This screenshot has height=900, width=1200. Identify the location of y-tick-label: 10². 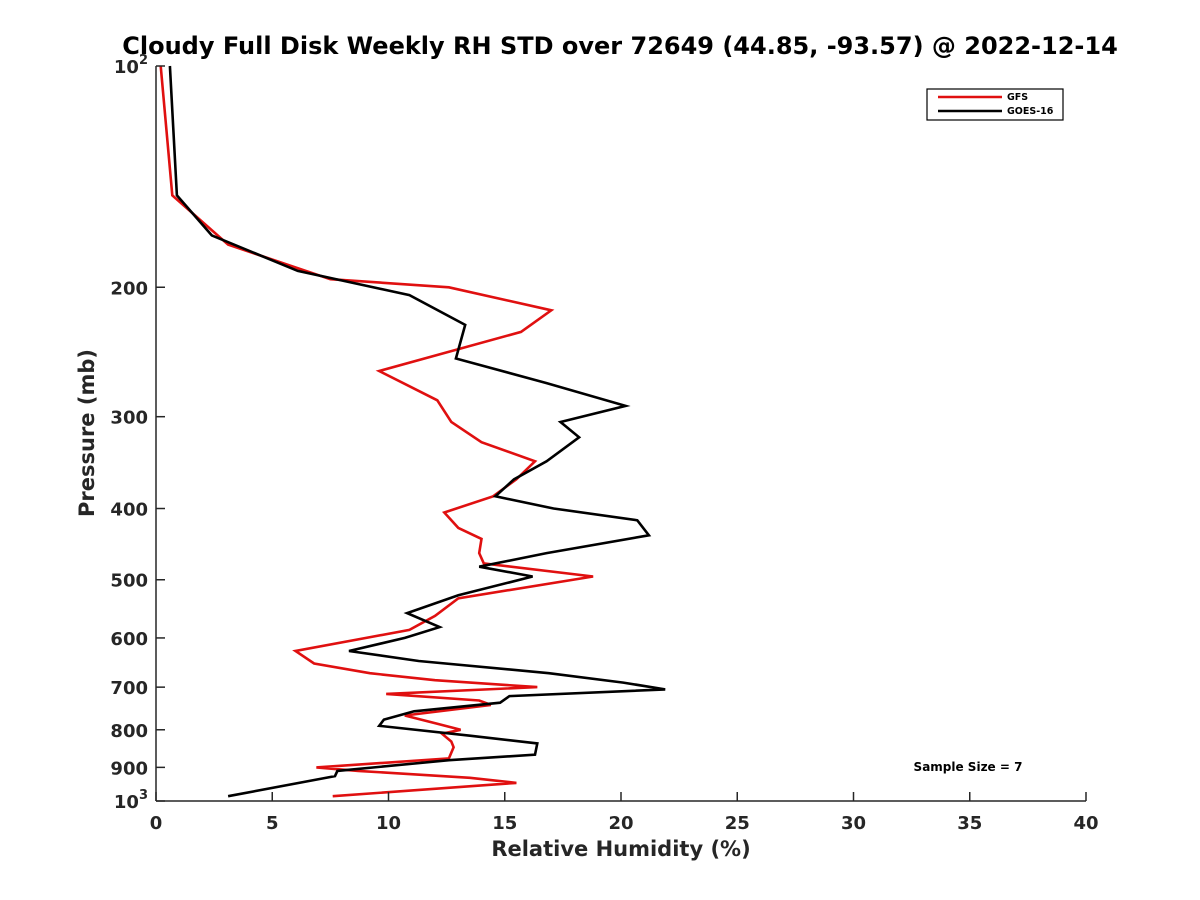
(131, 65).